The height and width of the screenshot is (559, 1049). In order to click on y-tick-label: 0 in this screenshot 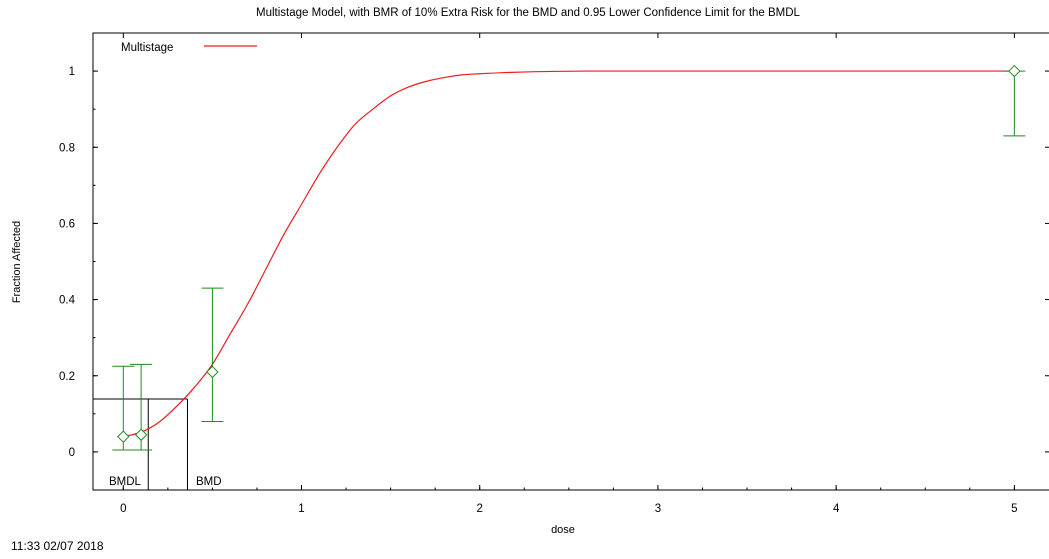, I will do `click(72, 453)`.